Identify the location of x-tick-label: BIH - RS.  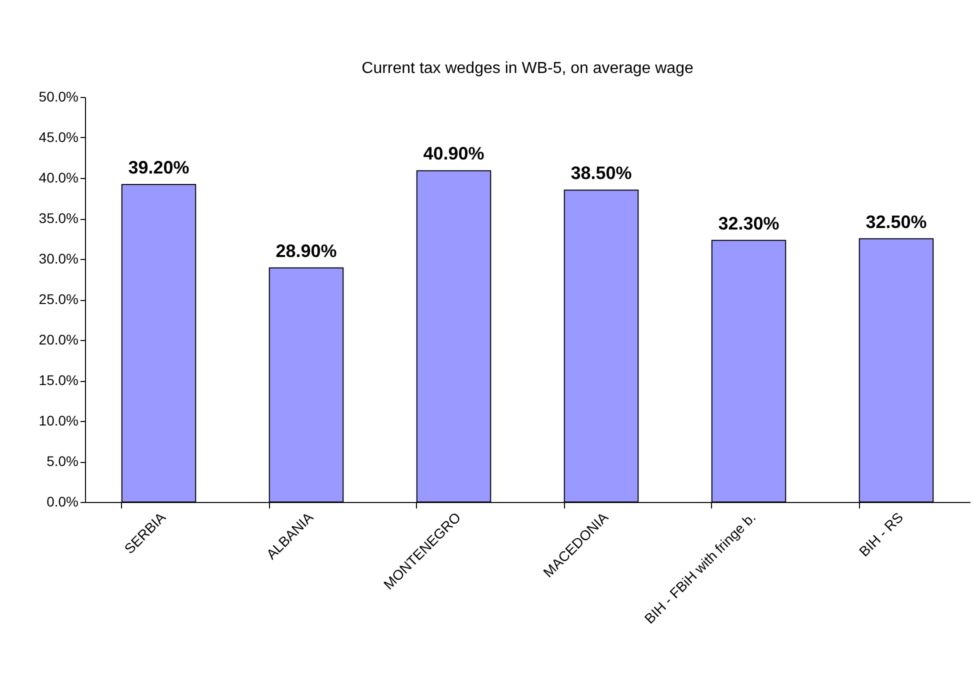
(881, 534).